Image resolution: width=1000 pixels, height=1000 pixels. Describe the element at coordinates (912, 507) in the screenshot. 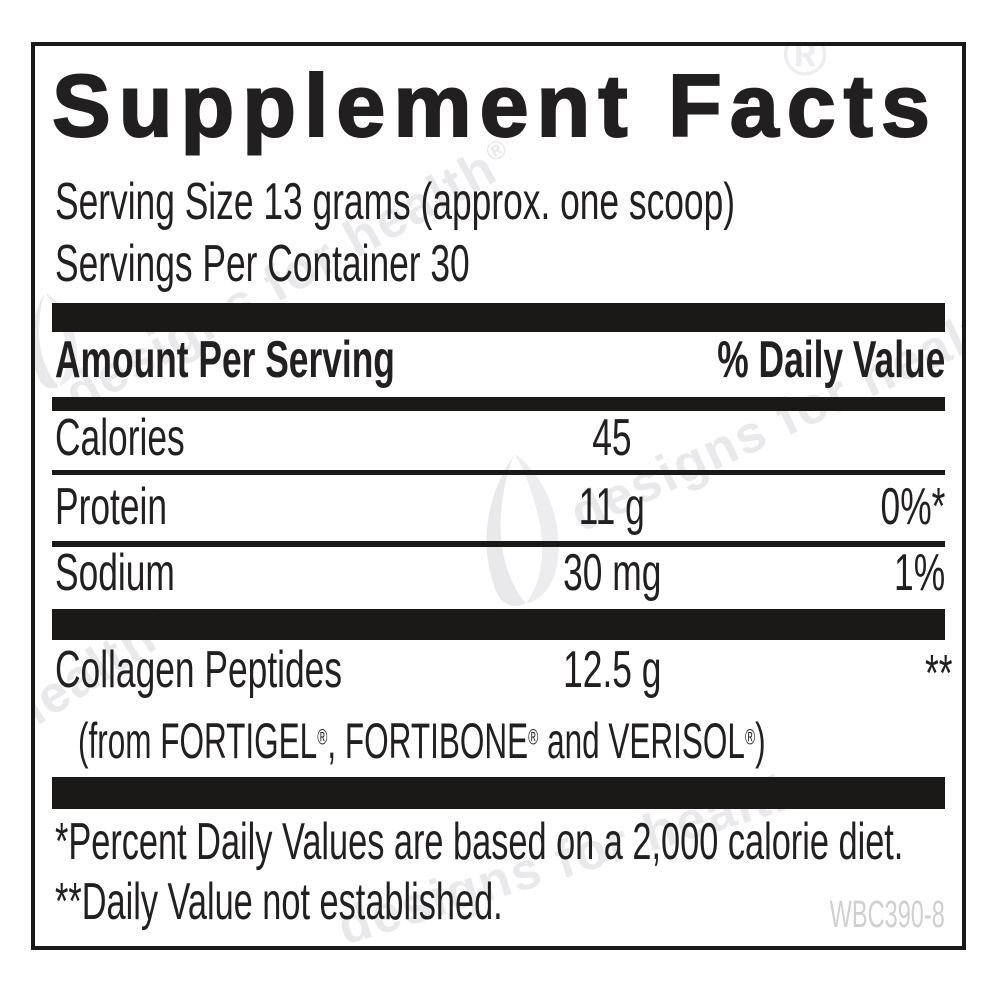

I see `row-protein-dv: 0%*` at that location.